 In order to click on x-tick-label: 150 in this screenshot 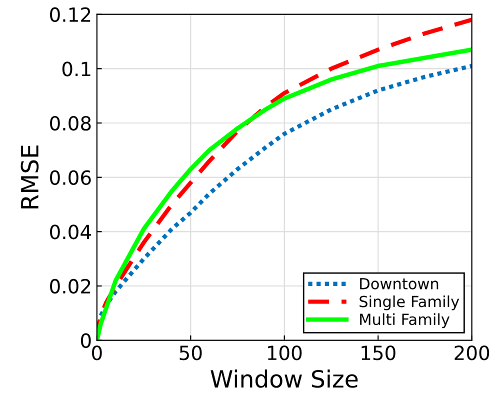, I will do `click(379, 353)`.